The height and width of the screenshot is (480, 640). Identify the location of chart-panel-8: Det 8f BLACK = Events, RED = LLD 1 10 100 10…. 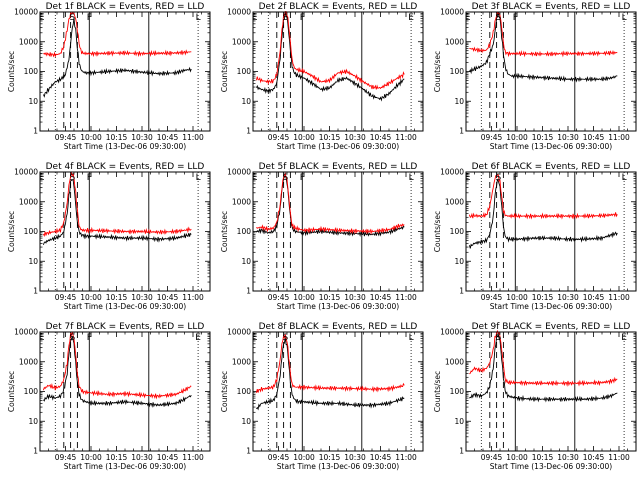
(322, 396).